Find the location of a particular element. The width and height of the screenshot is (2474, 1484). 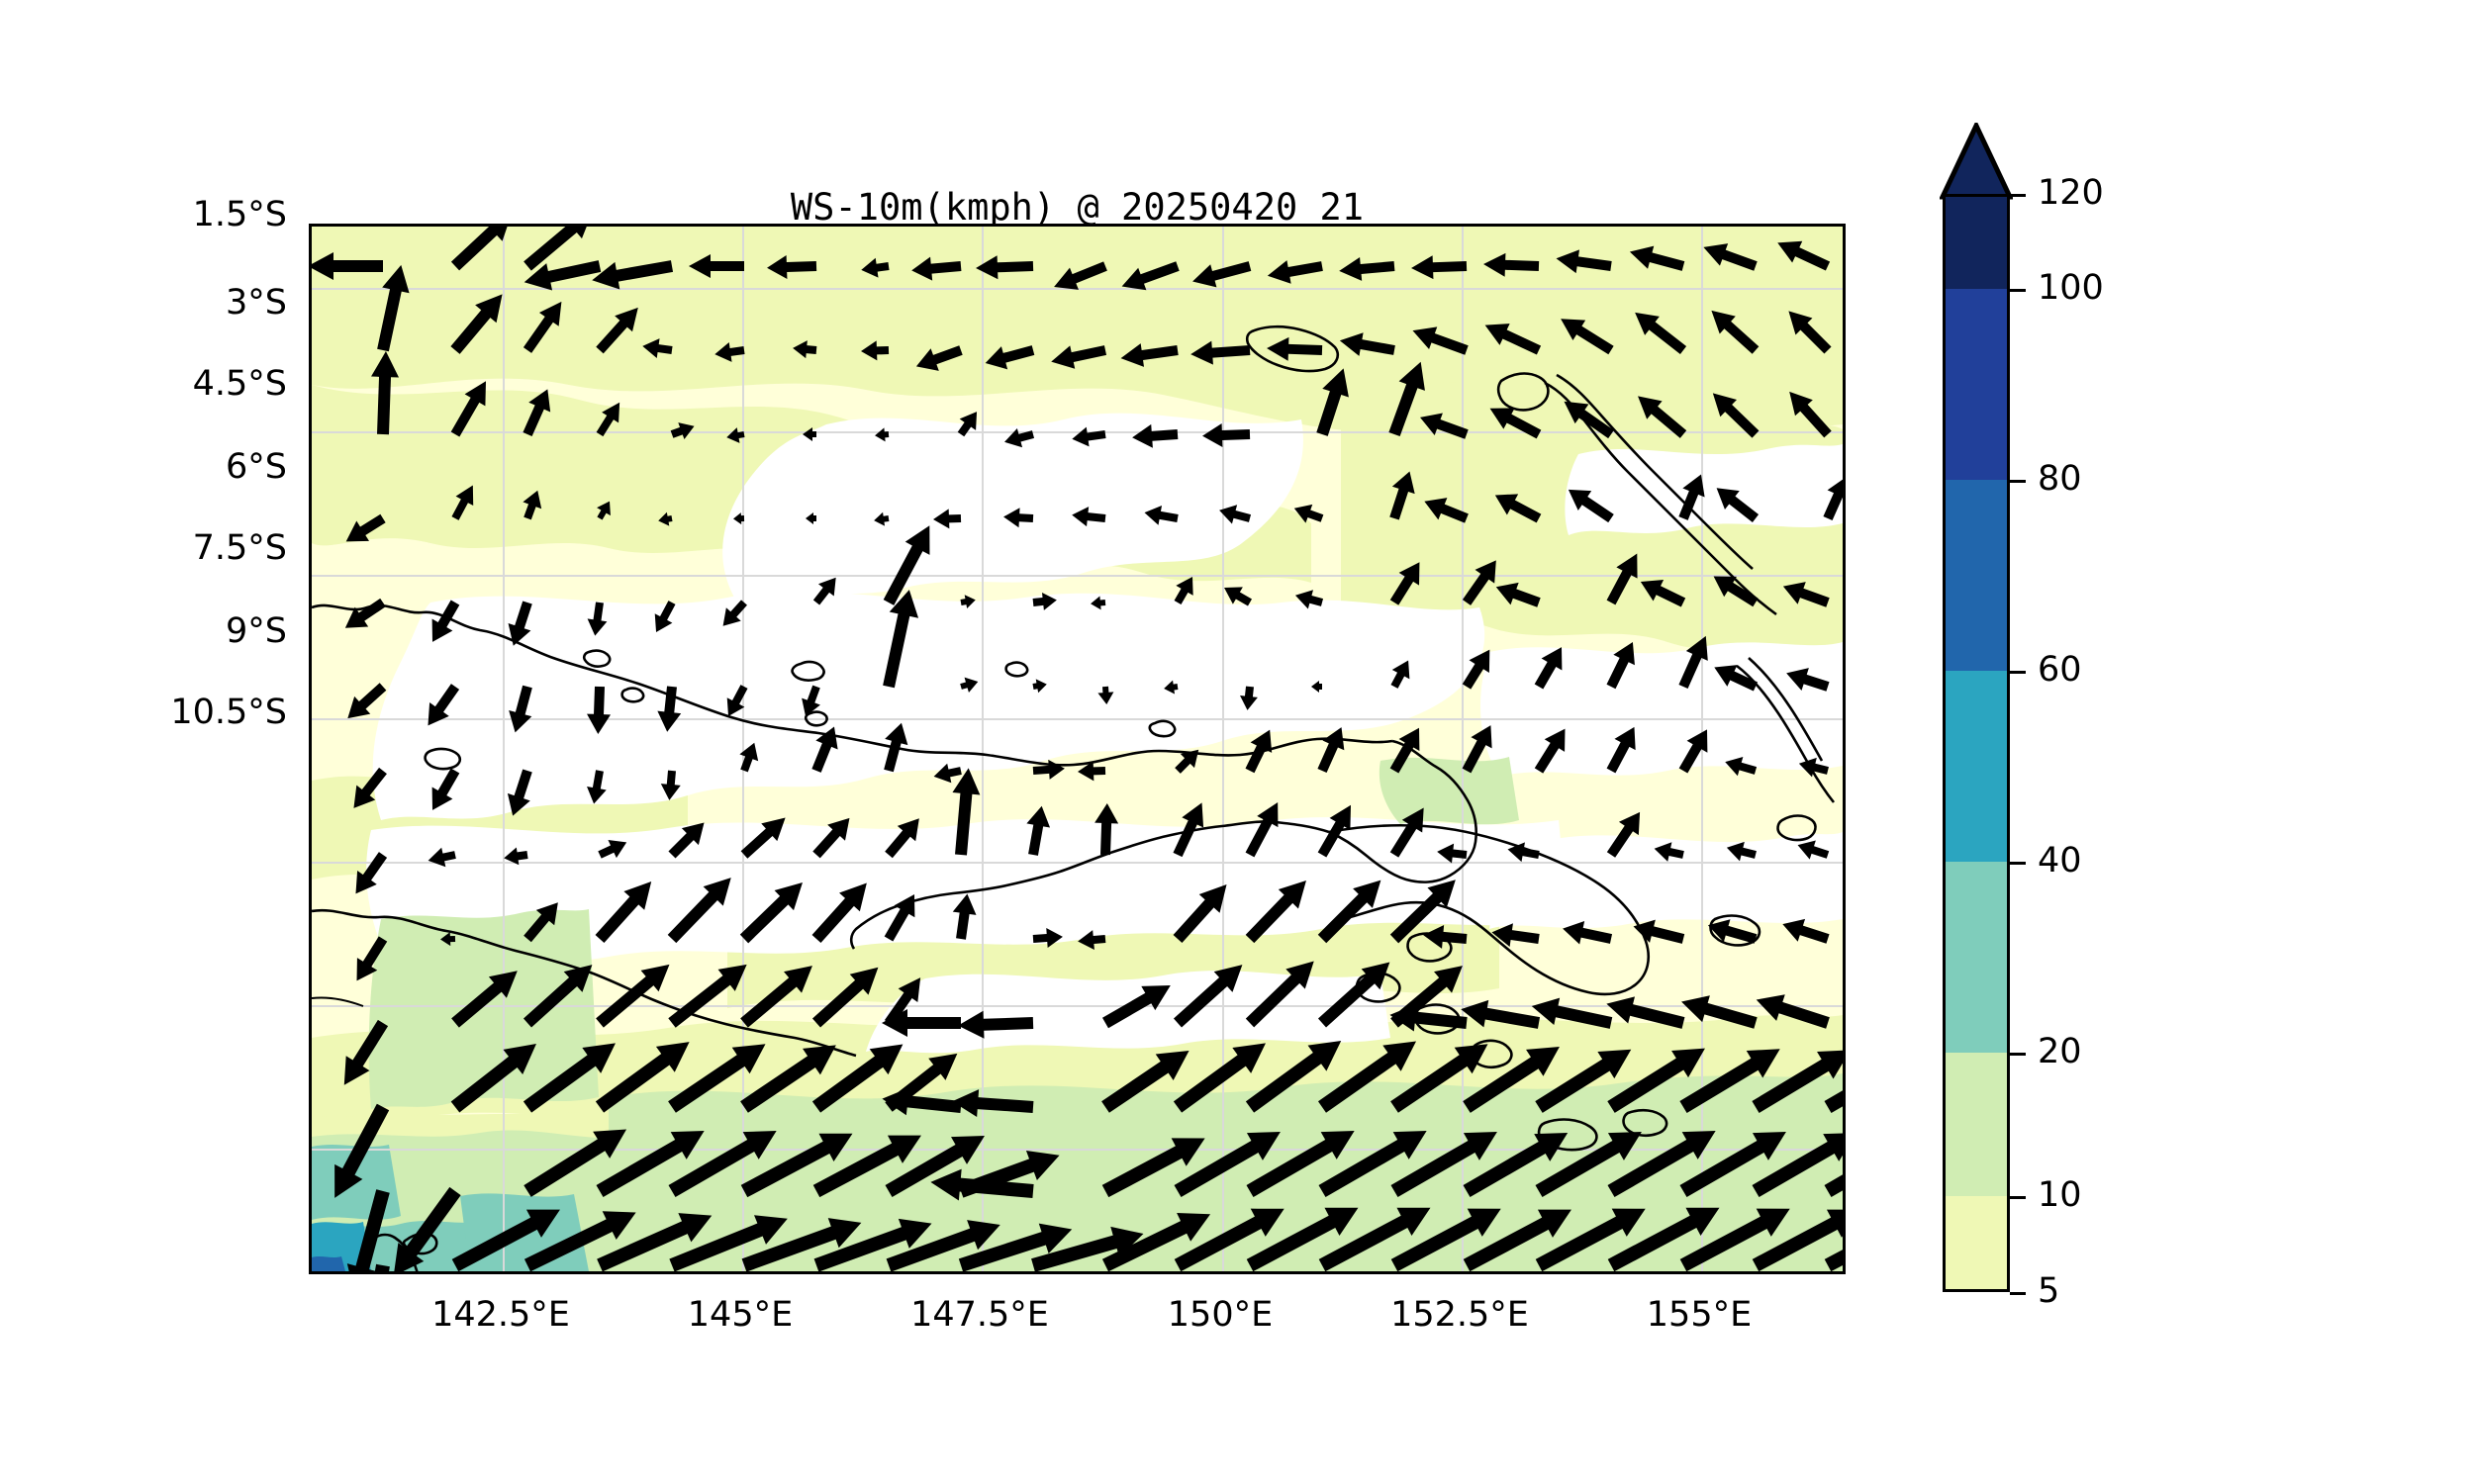

xtick-label-5: 152.5°E is located at coordinates (1459, 1315).